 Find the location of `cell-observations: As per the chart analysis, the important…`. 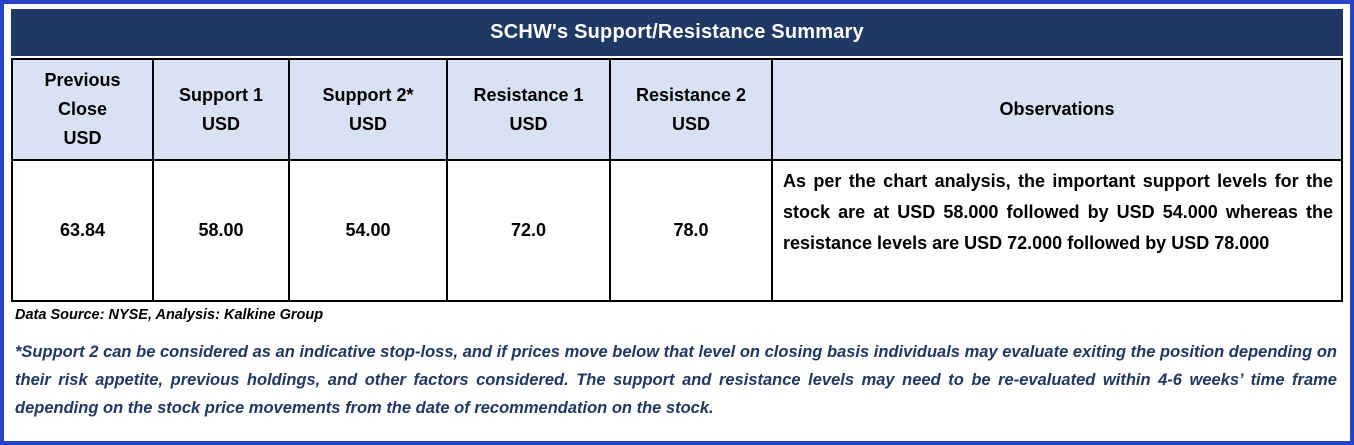

cell-observations: As per the chart analysis, the important… is located at coordinates (1057, 230).